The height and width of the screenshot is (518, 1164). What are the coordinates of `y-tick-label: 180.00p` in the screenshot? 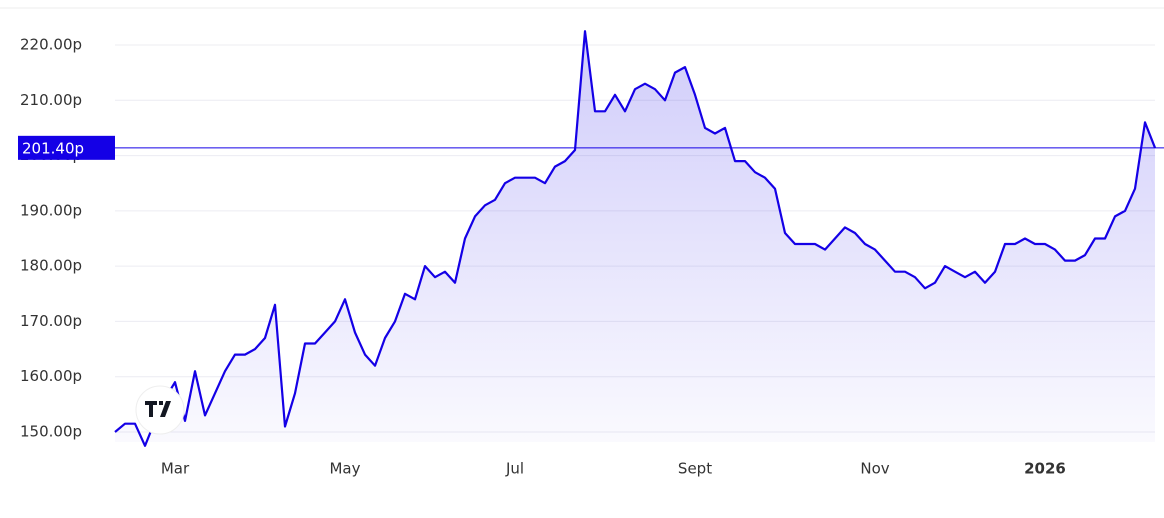 It's located at (51, 266).